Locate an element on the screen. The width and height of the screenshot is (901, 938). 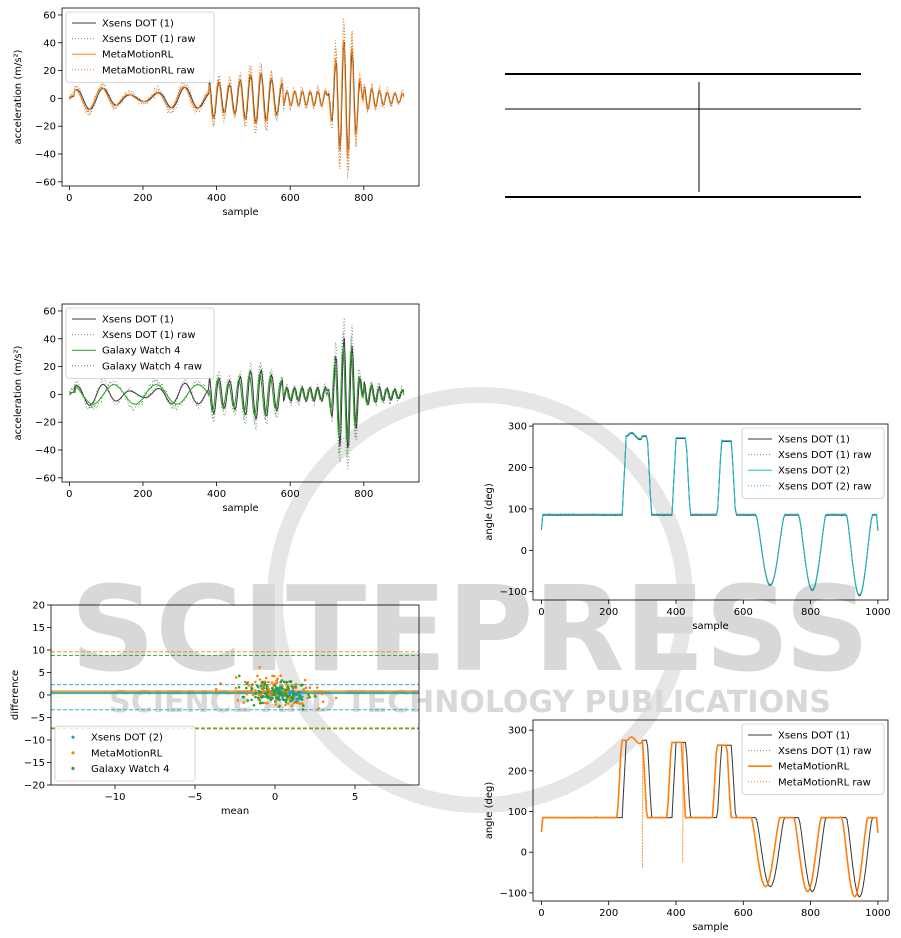
legend-label: Galaxy Watch 4 raw is located at coordinates (152, 366).